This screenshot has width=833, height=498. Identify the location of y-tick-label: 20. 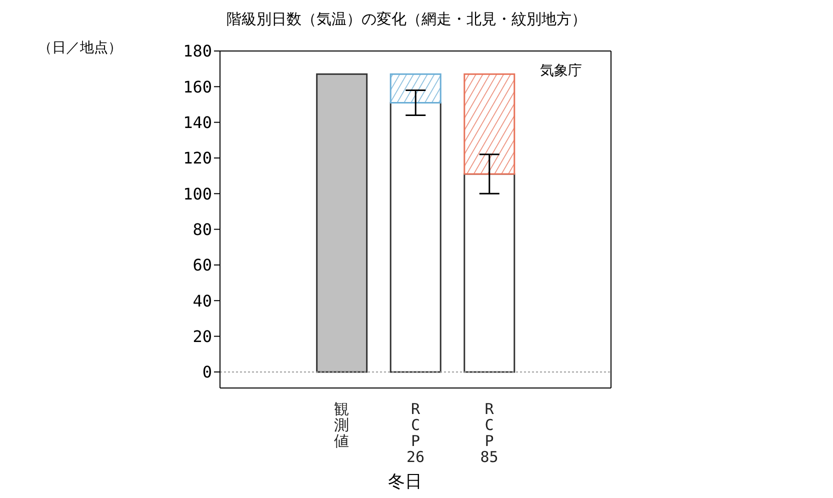
(202, 336).